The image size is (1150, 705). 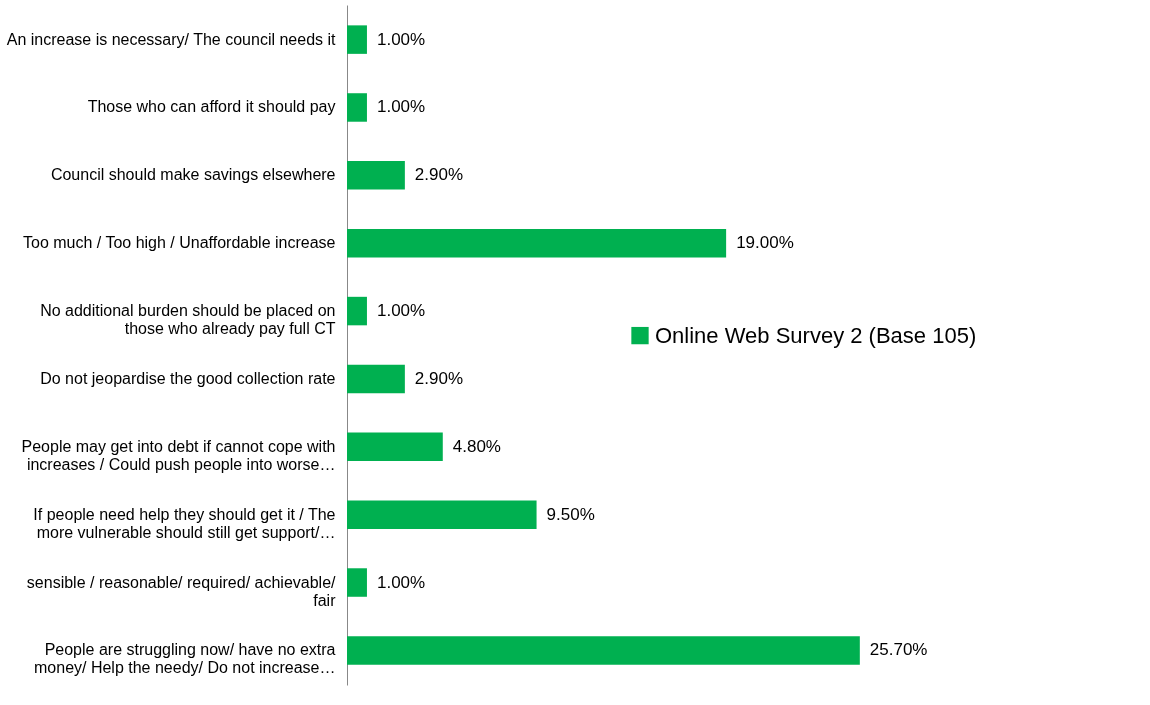 I want to click on y-tick-label: No additional burden should be placed on those who already pay full CT, so click(x=188, y=320).